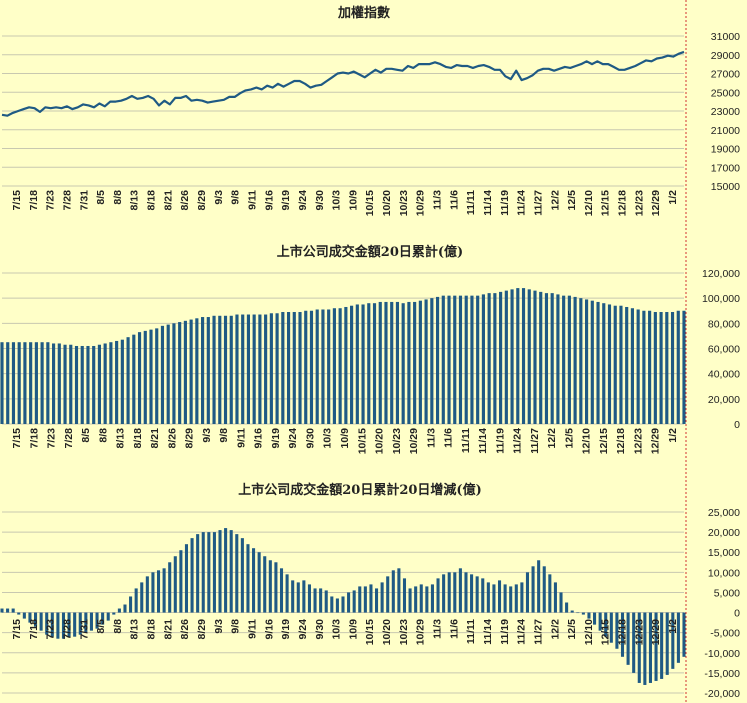 The width and height of the screenshot is (747, 703). I want to click on x-tick-label: 8/5, so click(86, 435).